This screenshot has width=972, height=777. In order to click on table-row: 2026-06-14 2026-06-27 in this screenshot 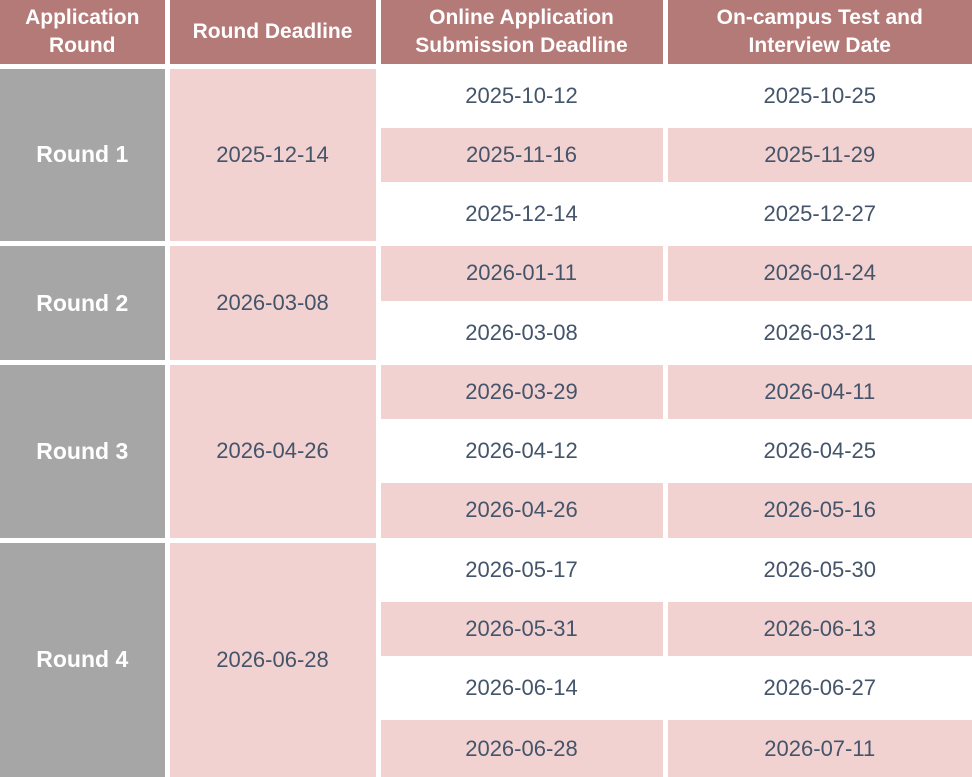, I will do `click(486, 688)`.